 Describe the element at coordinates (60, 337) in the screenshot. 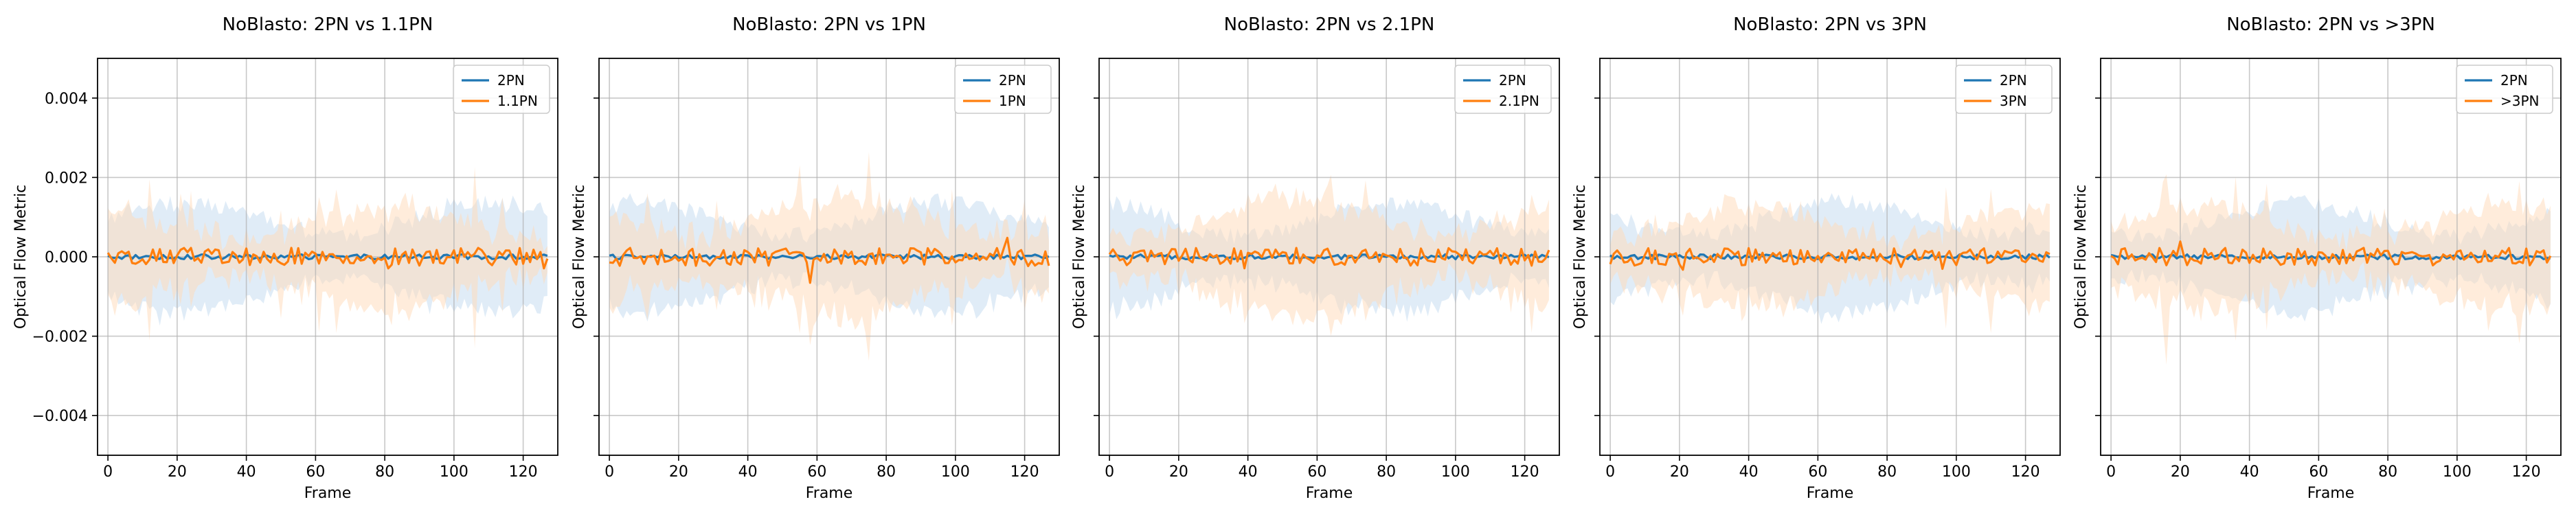

I see `y-tick-label: −0.002` at that location.